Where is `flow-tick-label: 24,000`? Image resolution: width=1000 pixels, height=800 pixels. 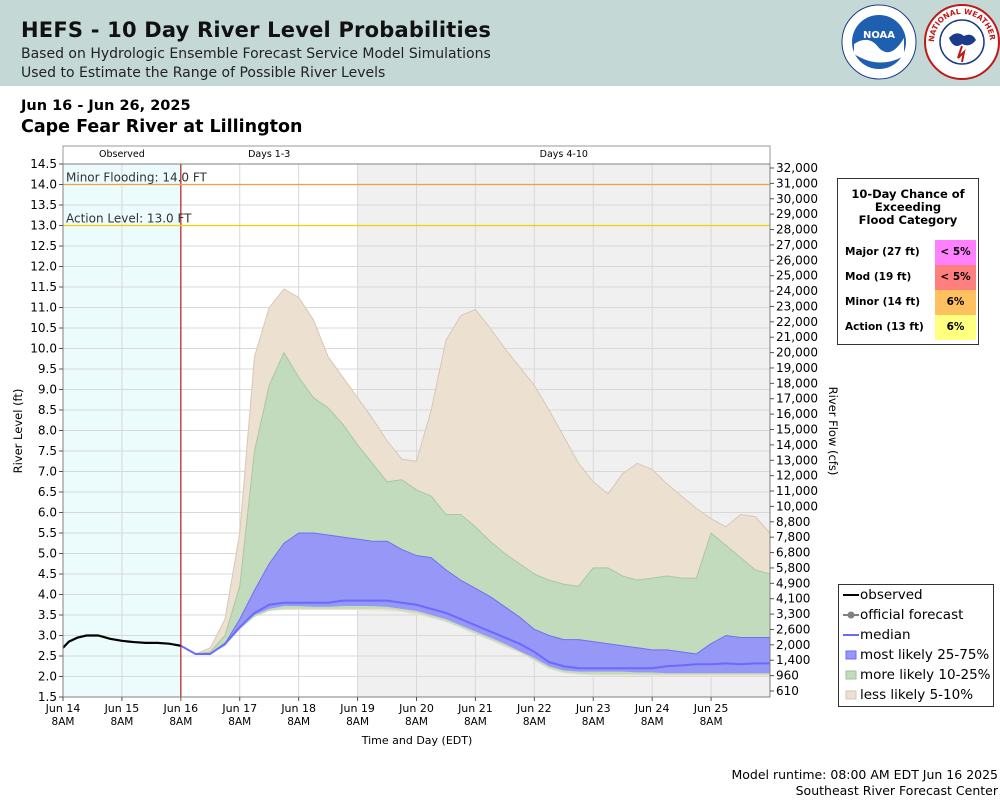
flow-tick-label: 24,000 is located at coordinates (797, 291).